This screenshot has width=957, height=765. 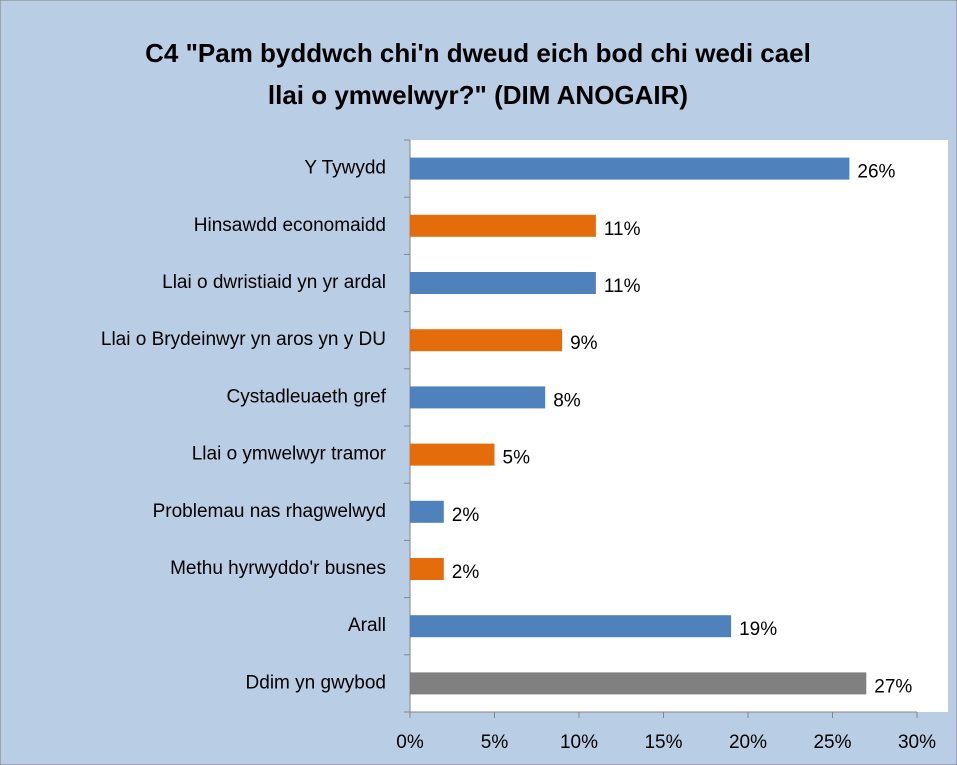 I want to click on y-tick-label: Ddim yn gwybod, so click(x=316, y=682).